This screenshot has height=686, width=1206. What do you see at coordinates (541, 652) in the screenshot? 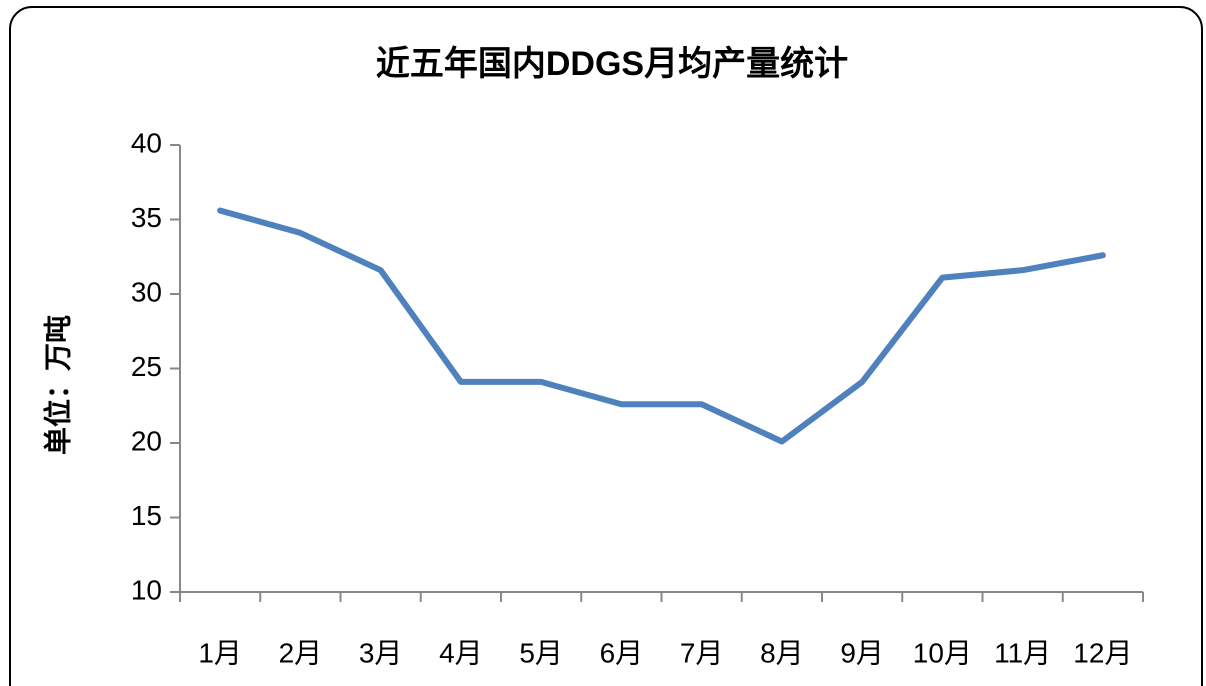
I see `x-tick-label: 5月` at bounding box center [541, 652].